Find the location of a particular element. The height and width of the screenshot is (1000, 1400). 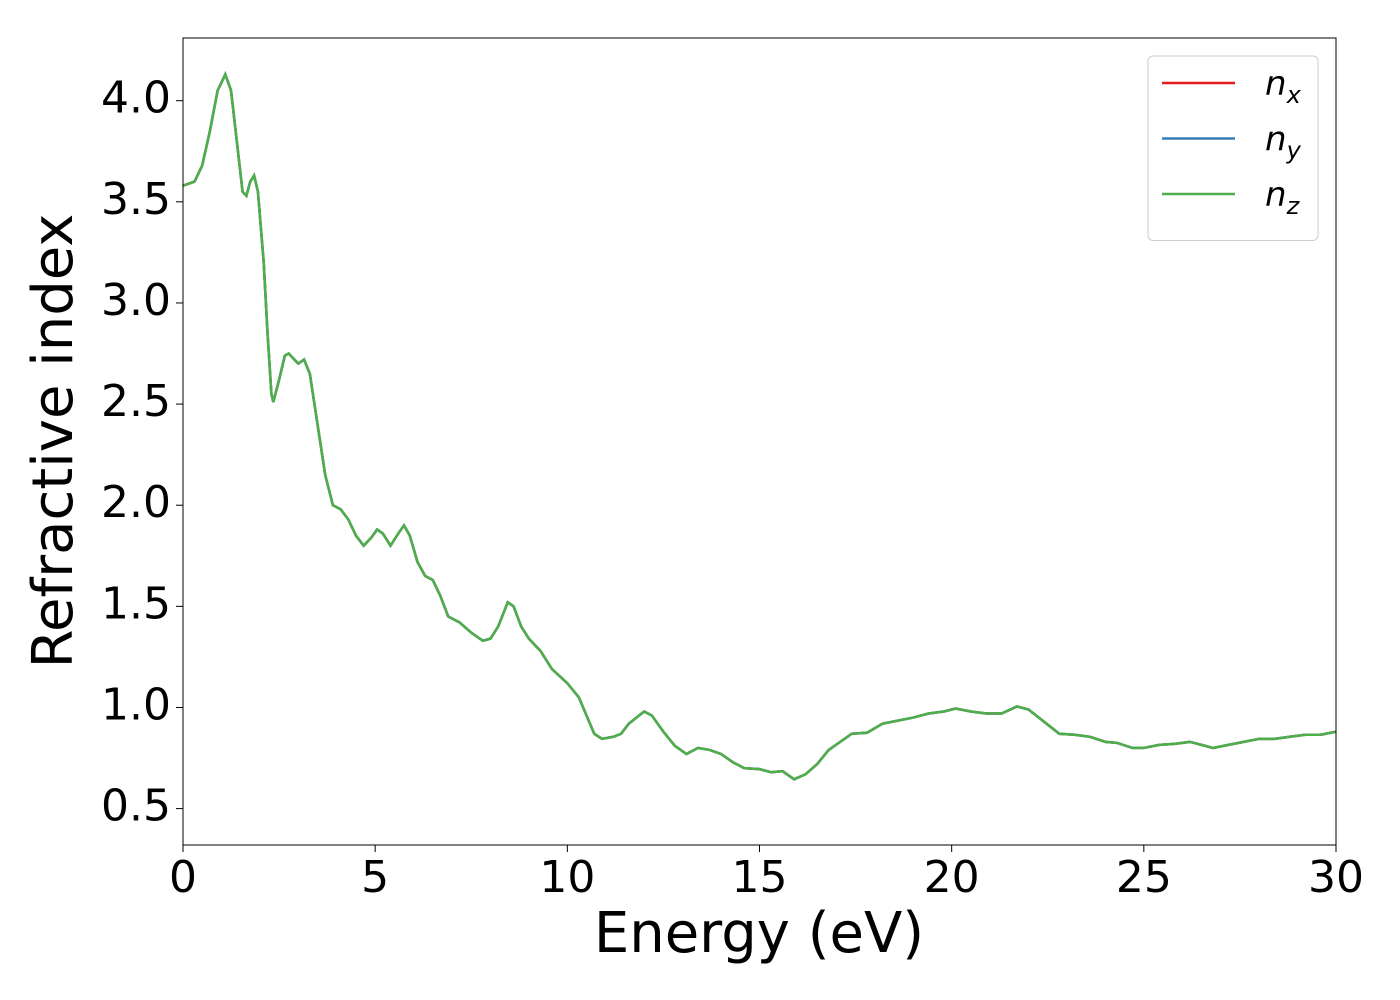

x-axis-label: Energy (eV) is located at coordinates (759, 933).